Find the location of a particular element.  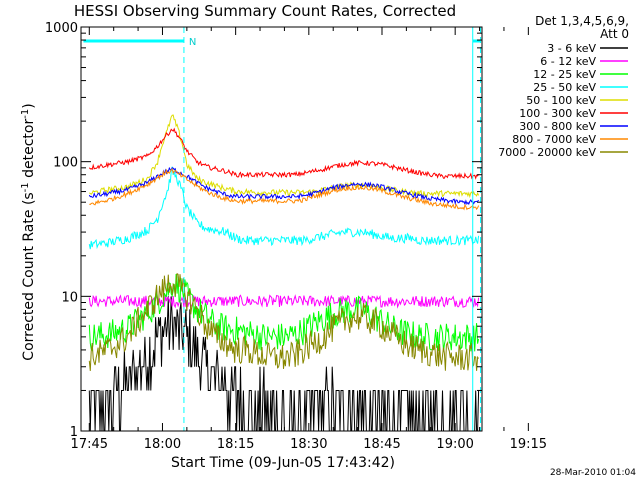

x-tick-label: 18:30 is located at coordinates (308, 444).